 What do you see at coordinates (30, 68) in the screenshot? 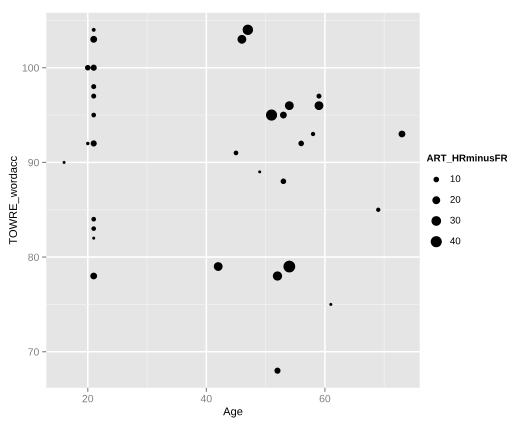
I see `y-tick-label: 100` at bounding box center [30, 68].